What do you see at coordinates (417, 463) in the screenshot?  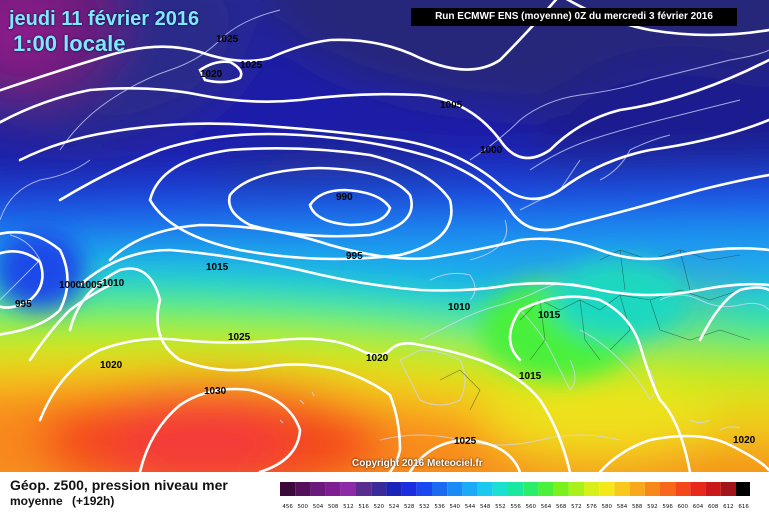 I see `copyright-notice: Copyright 2016 Meteociel.fr` at bounding box center [417, 463].